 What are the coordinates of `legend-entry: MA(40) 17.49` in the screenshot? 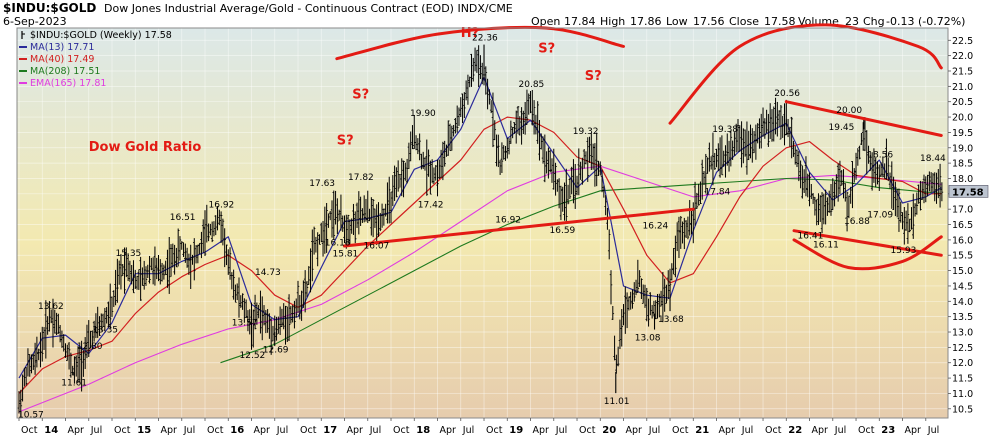 It's located at (62, 59).